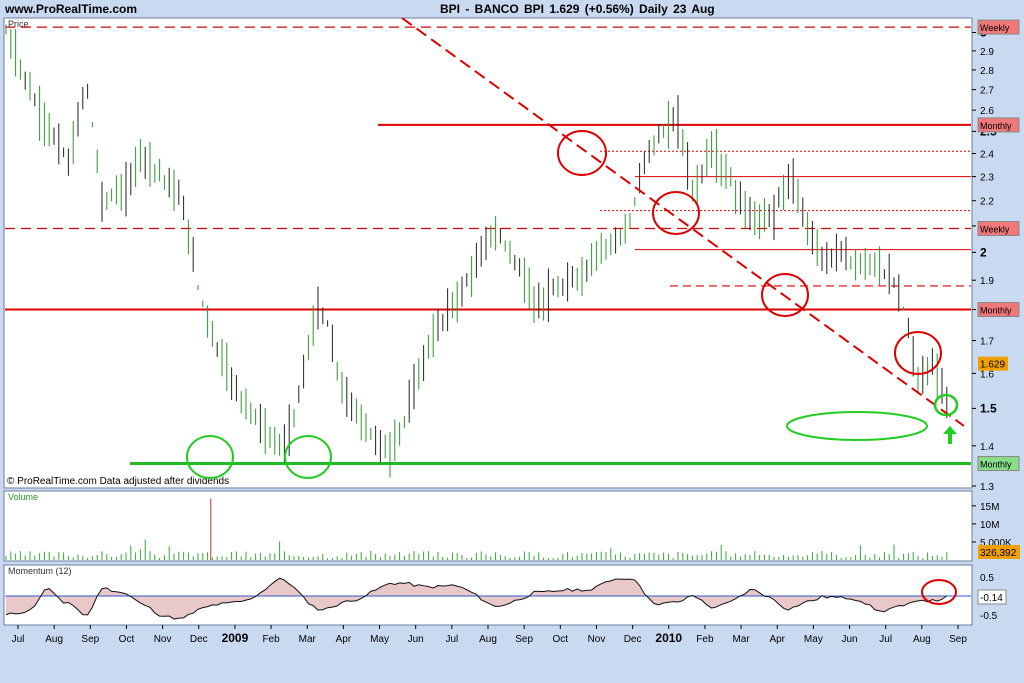 The image size is (1024, 683). What do you see at coordinates (987, 111) in the screenshot?
I see `y-tick-label: 2.6` at bounding box center [987, 111].